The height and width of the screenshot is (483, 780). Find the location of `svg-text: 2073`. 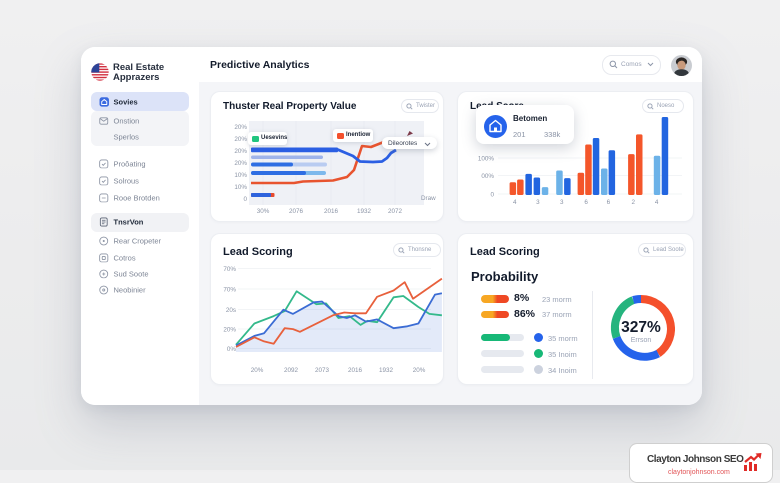

svg-text: 2073 is located at coordinates (322, 370).